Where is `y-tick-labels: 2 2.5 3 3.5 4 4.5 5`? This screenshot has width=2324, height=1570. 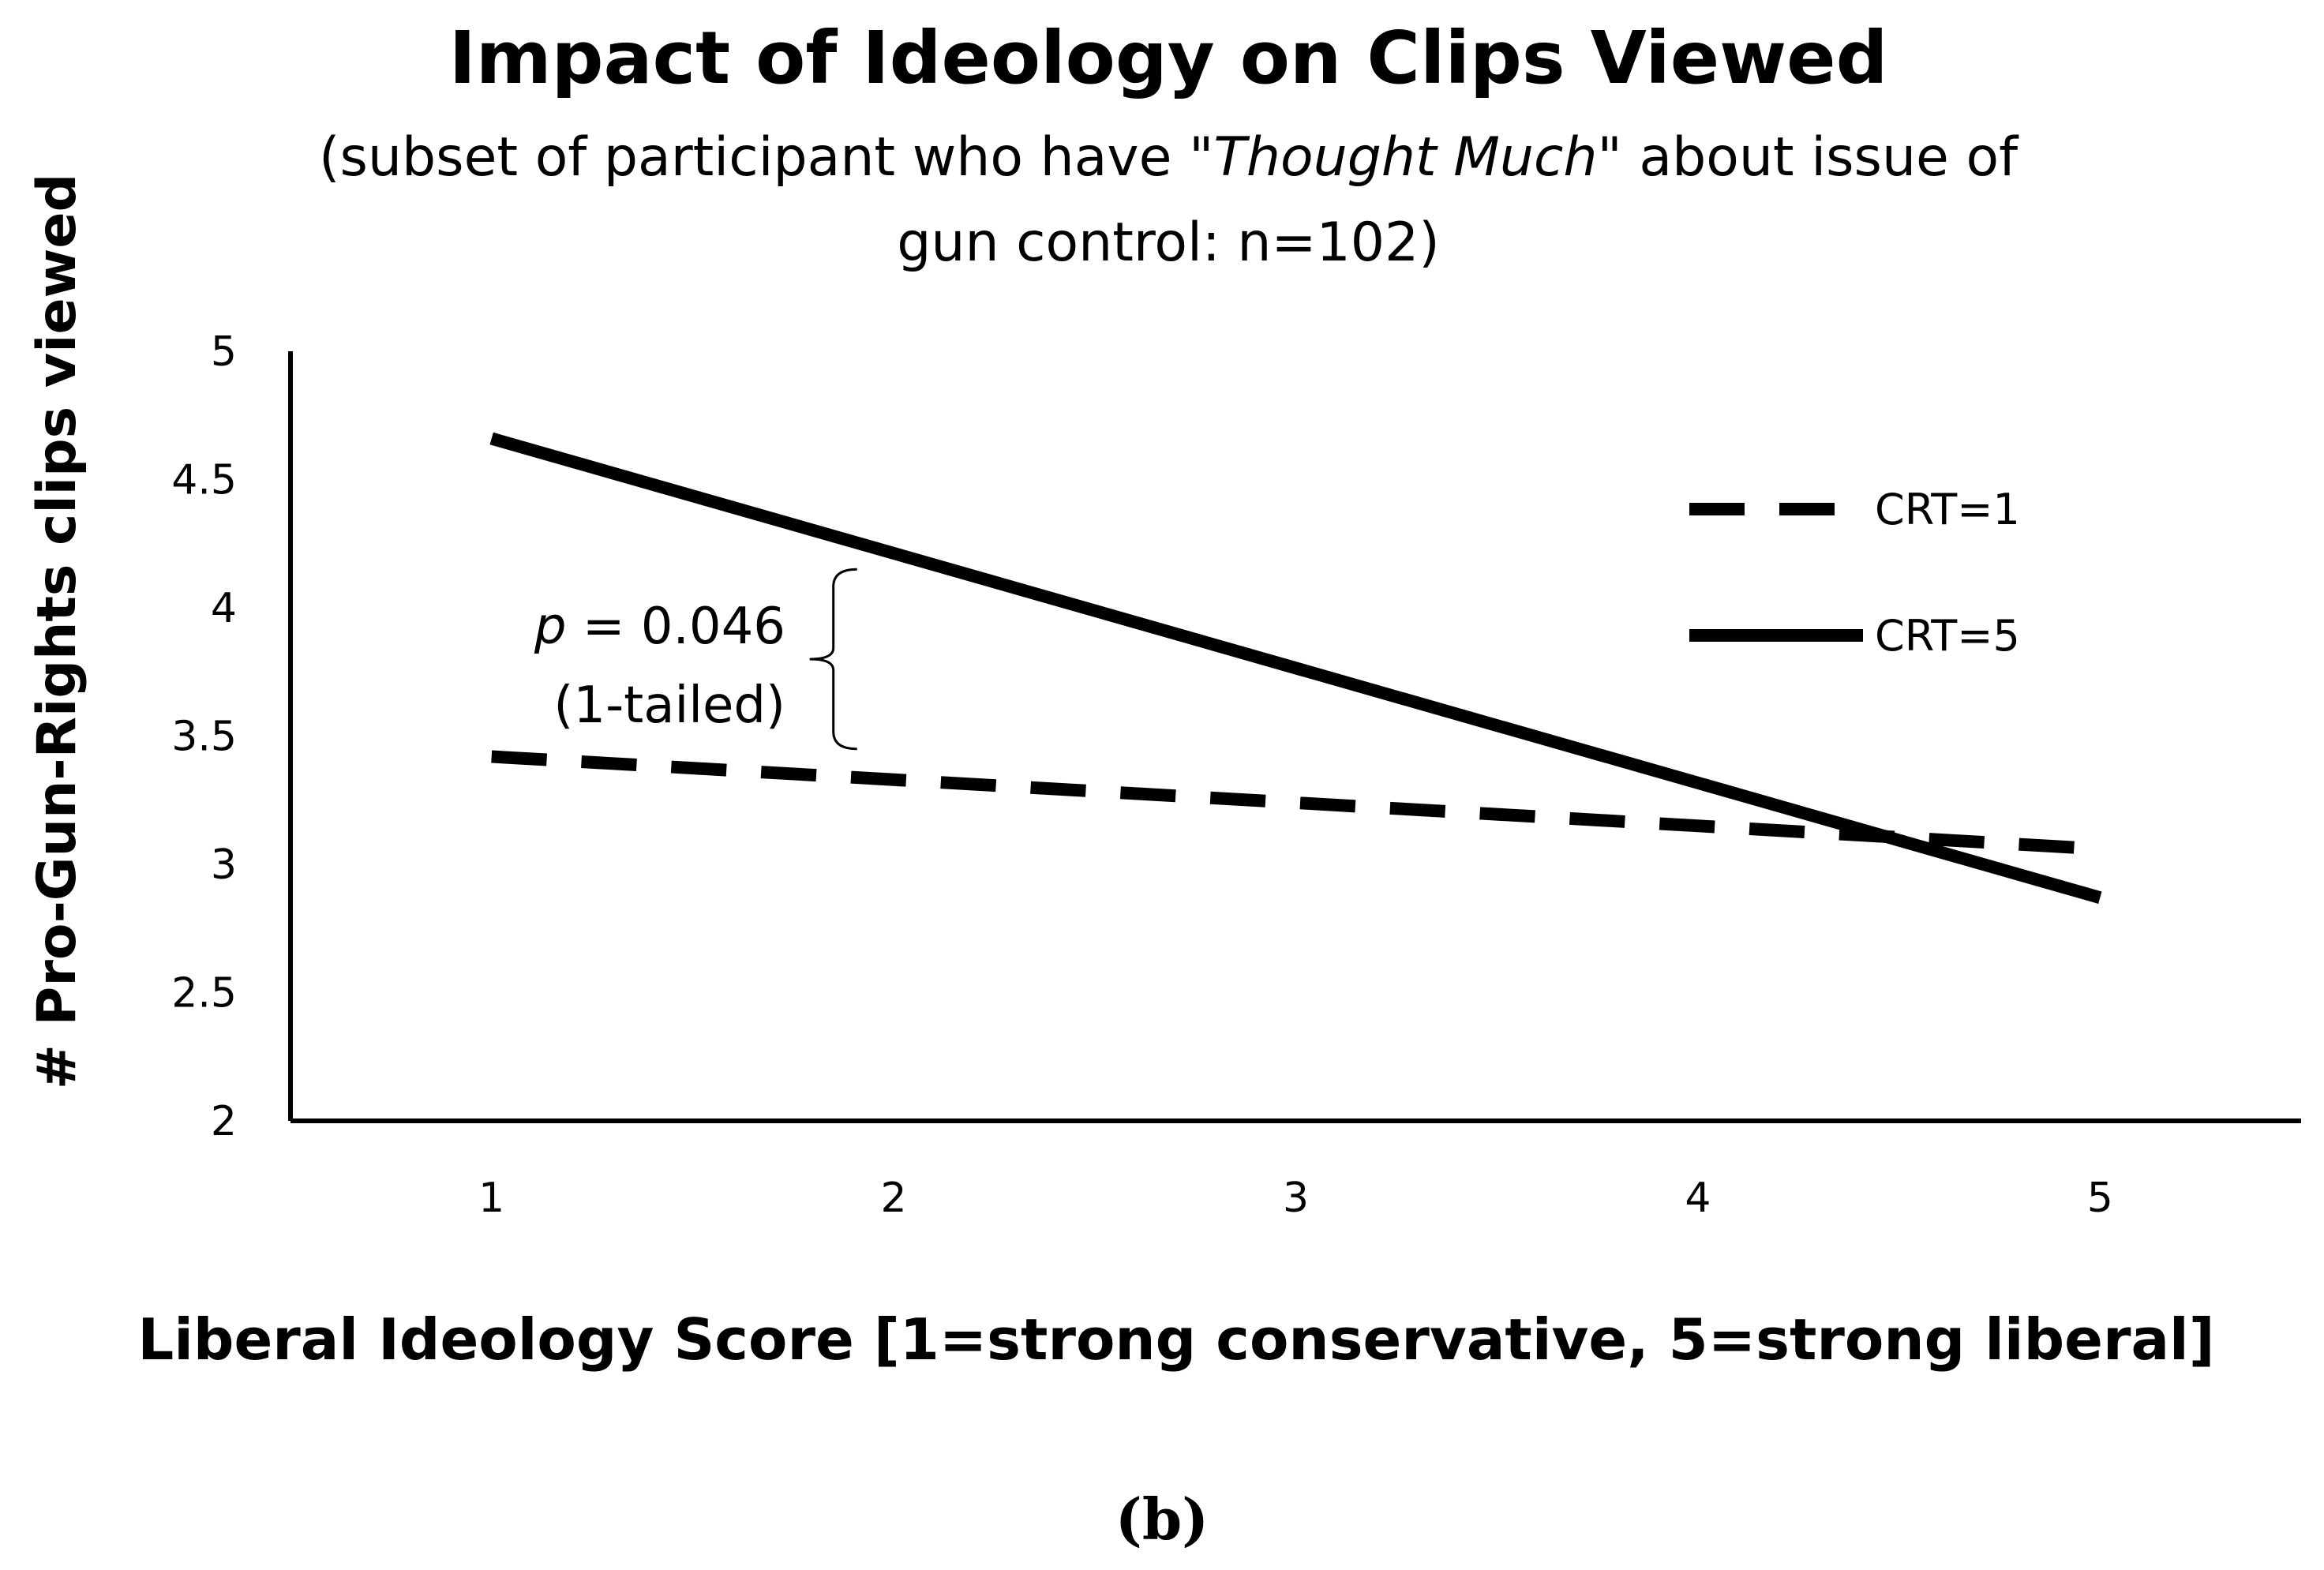
y-tick-labels: 2 2.5 3 3.5 4 4.5 5 is located at coordinates (204, 736).